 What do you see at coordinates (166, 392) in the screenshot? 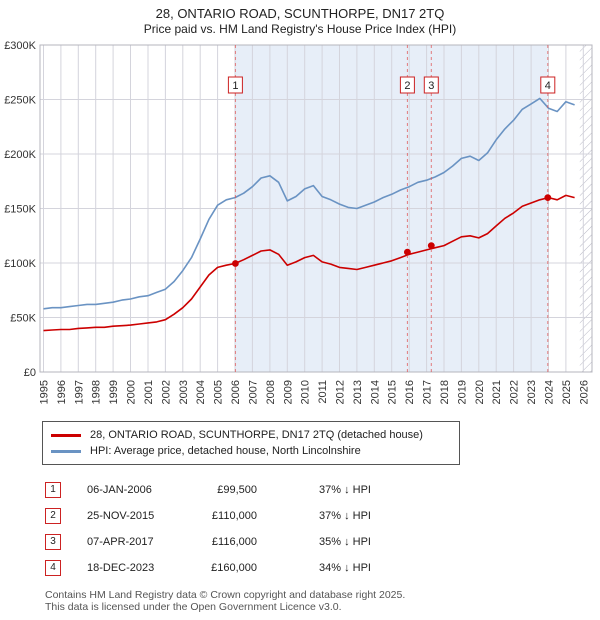
I see `svg-text: 2002` at bounding box center [166, 392].